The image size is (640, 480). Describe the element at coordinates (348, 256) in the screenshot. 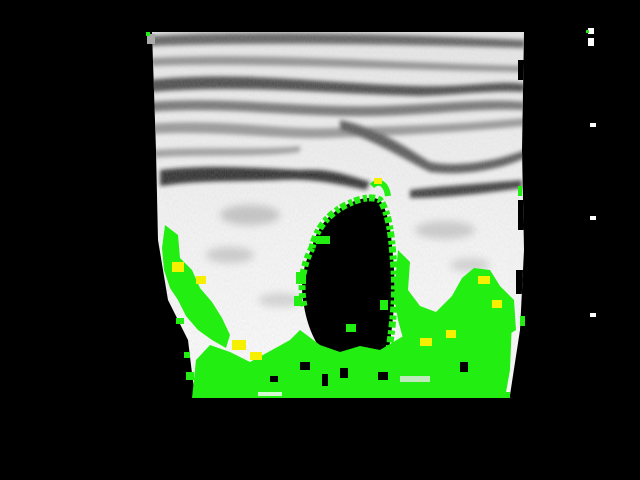

I see `deep-tissue-texture` at that location.